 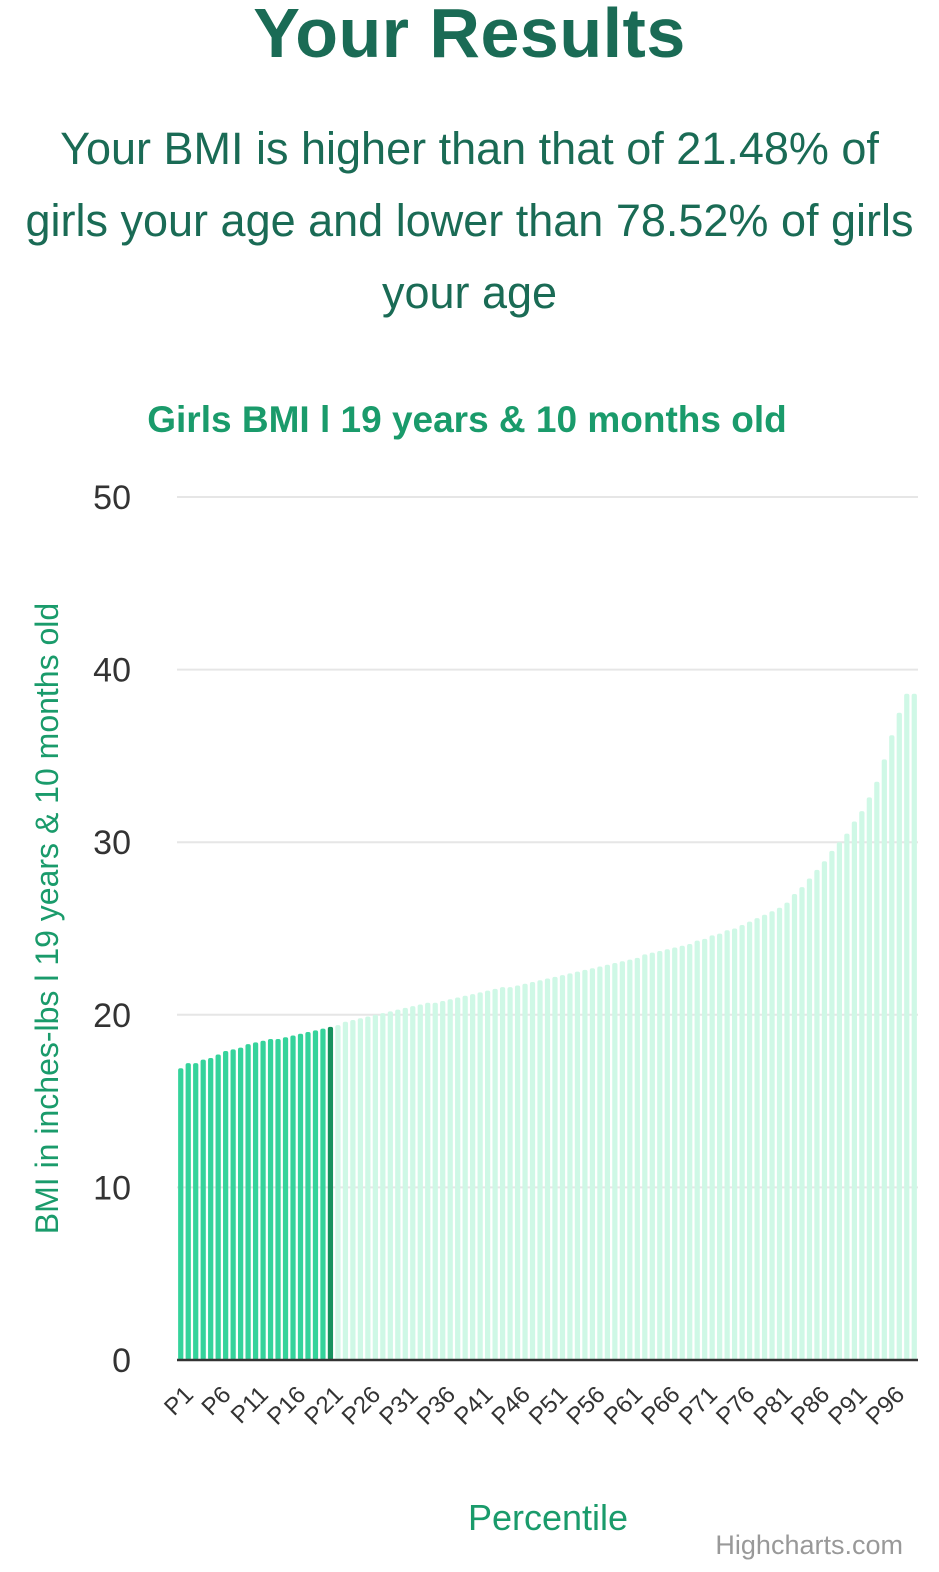 I want to click on bar-p6, so click(x=218, y=1207).